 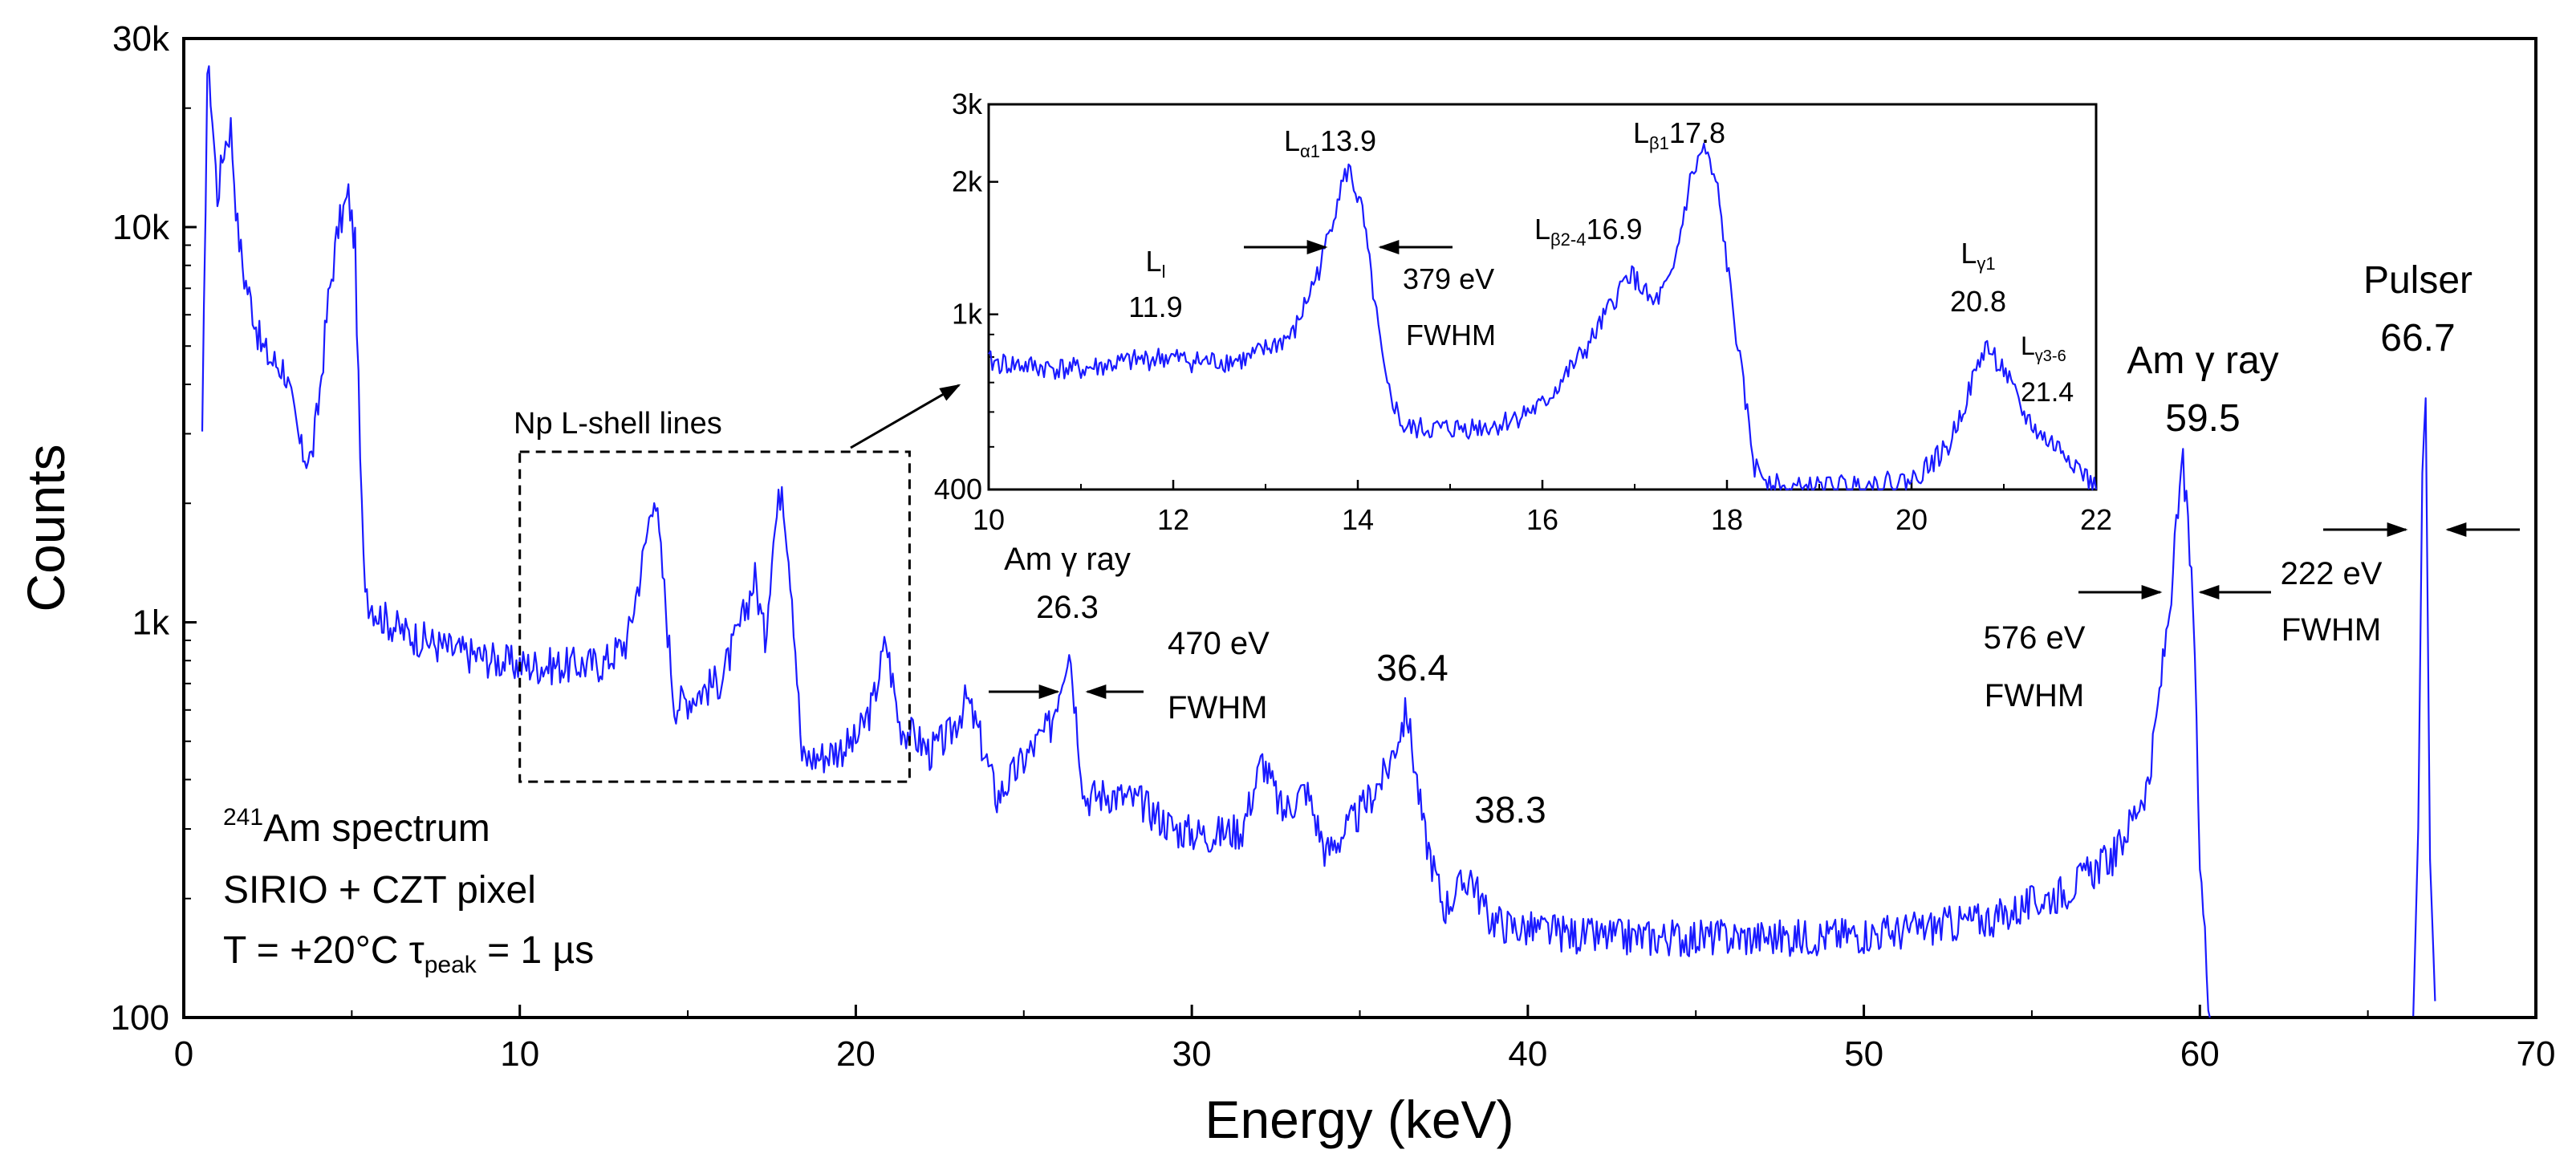 I want to click on inset-x-tick-label: 22, so click(x=2096, y=519).